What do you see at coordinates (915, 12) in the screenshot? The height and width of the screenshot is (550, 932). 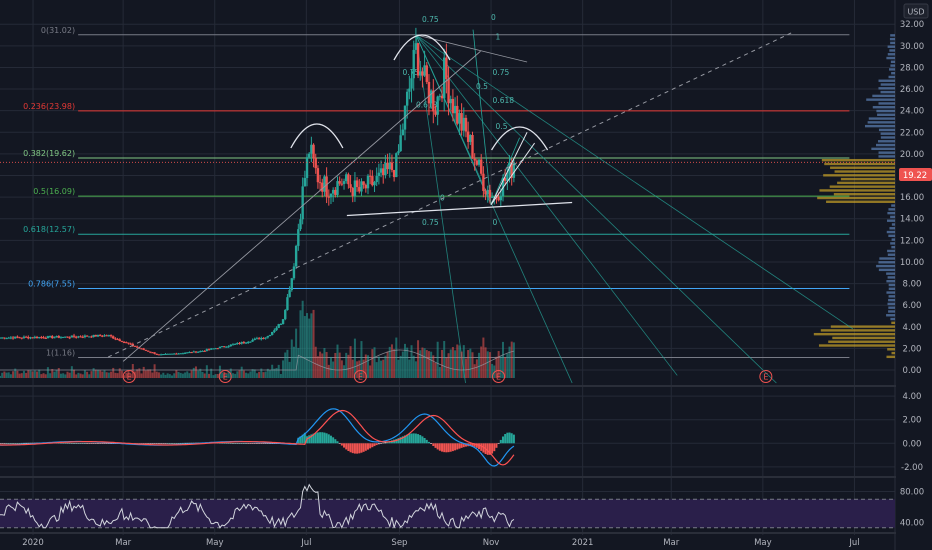 I see `currency-label: USD` at bounding box center [915, 12].